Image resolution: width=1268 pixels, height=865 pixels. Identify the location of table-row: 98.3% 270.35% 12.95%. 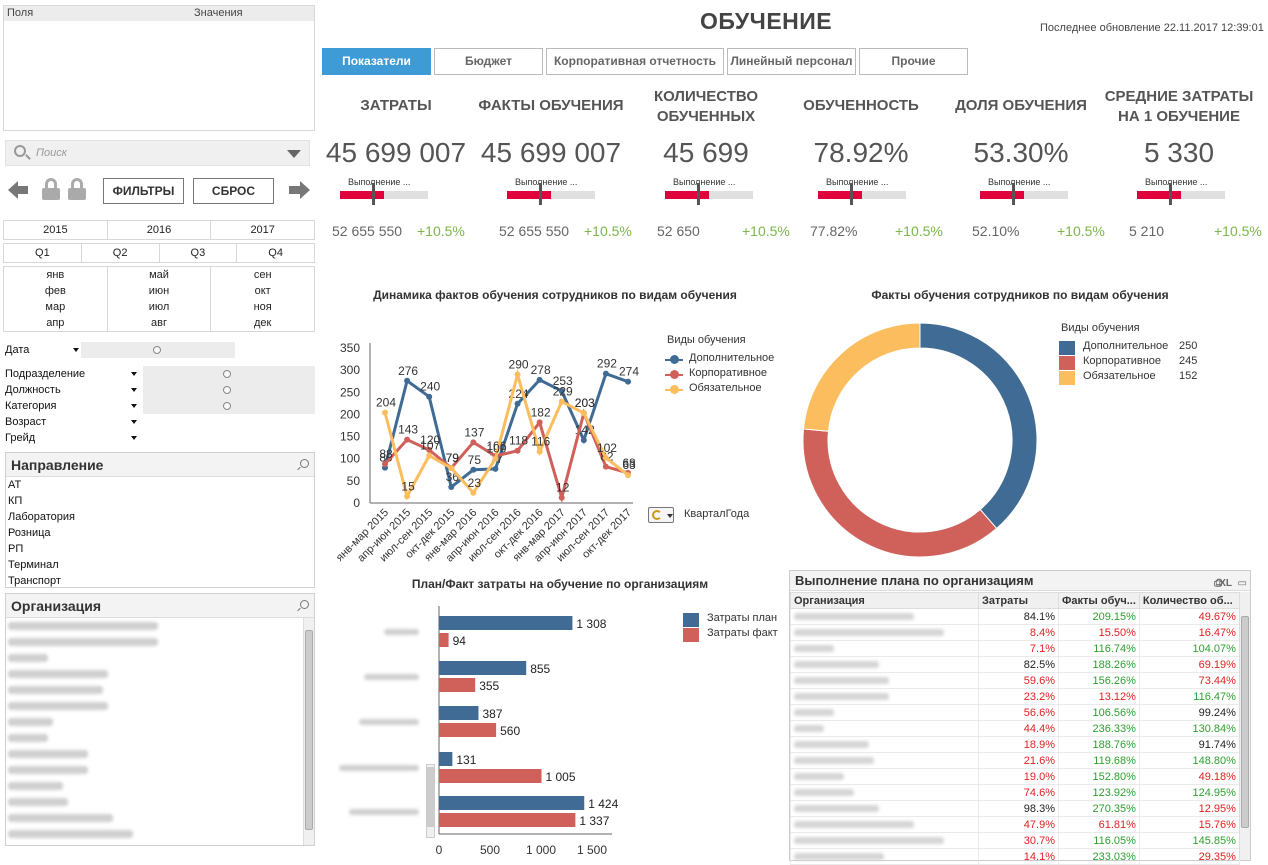
(1015, 808).